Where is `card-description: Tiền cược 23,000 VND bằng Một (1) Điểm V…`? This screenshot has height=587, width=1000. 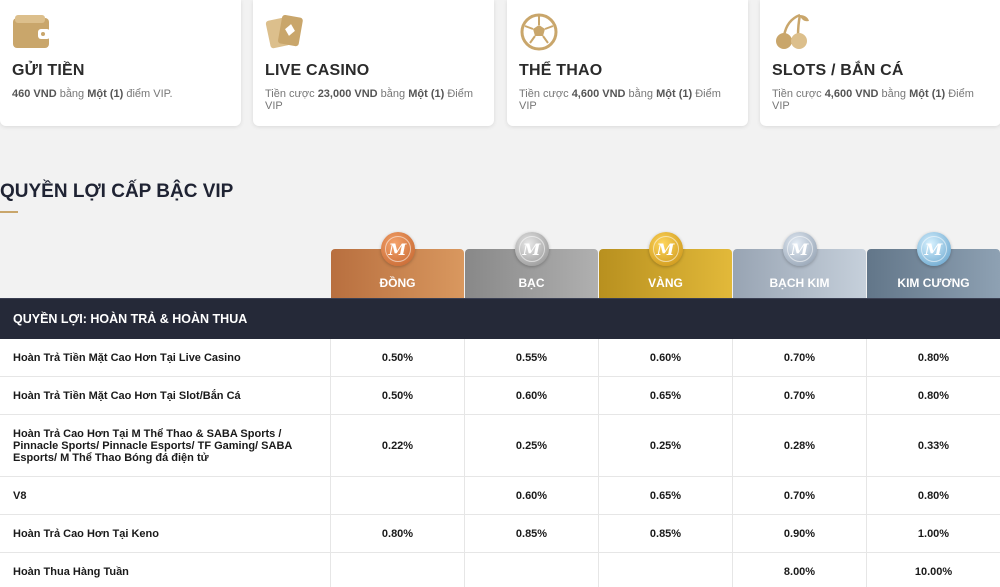
card-description: Tiền cược 23,000 VND bằng Một (1) Điểm V… is located at coordinates (369, 100).